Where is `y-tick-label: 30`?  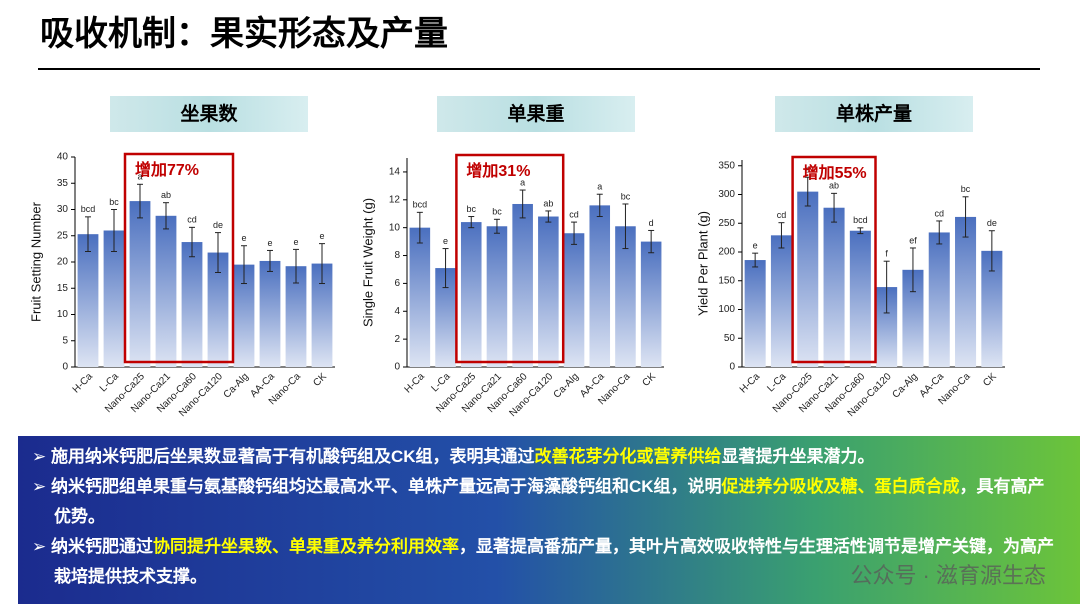
y-tick-label: 30 is located at coordinates (63, 209).